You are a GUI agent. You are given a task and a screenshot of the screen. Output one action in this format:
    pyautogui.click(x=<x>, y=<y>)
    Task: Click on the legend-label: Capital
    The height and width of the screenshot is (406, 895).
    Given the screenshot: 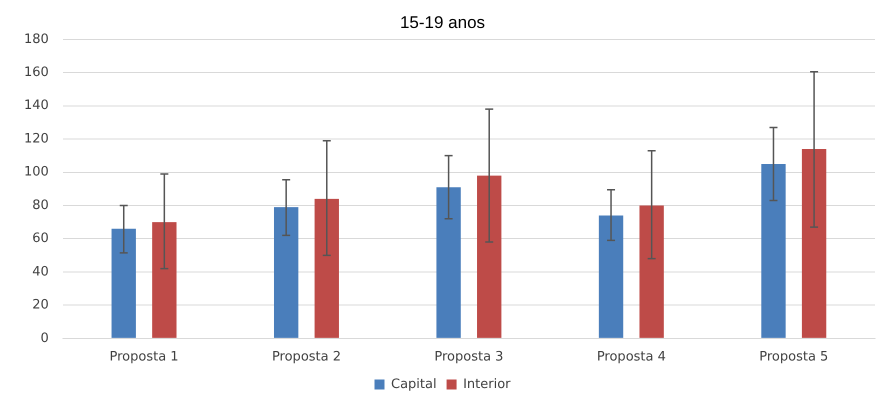 What is the action you would take?
    pyautogui.click(x=413, y=384)
    